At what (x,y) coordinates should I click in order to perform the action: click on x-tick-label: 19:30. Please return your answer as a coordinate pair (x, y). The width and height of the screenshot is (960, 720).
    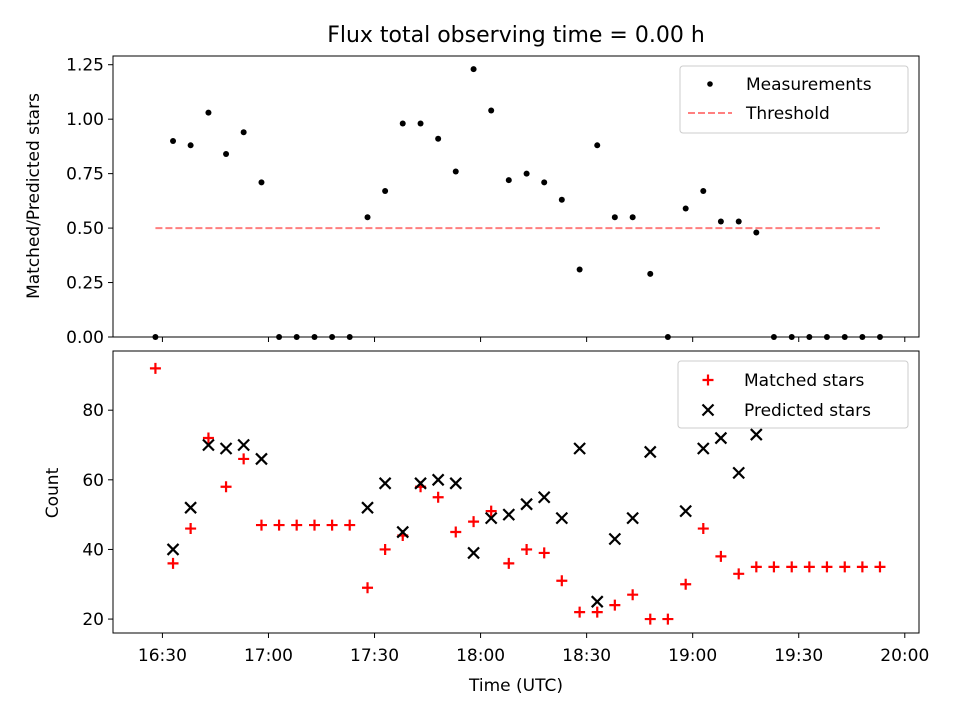
    Looking at the image, I should click on (798, 656).